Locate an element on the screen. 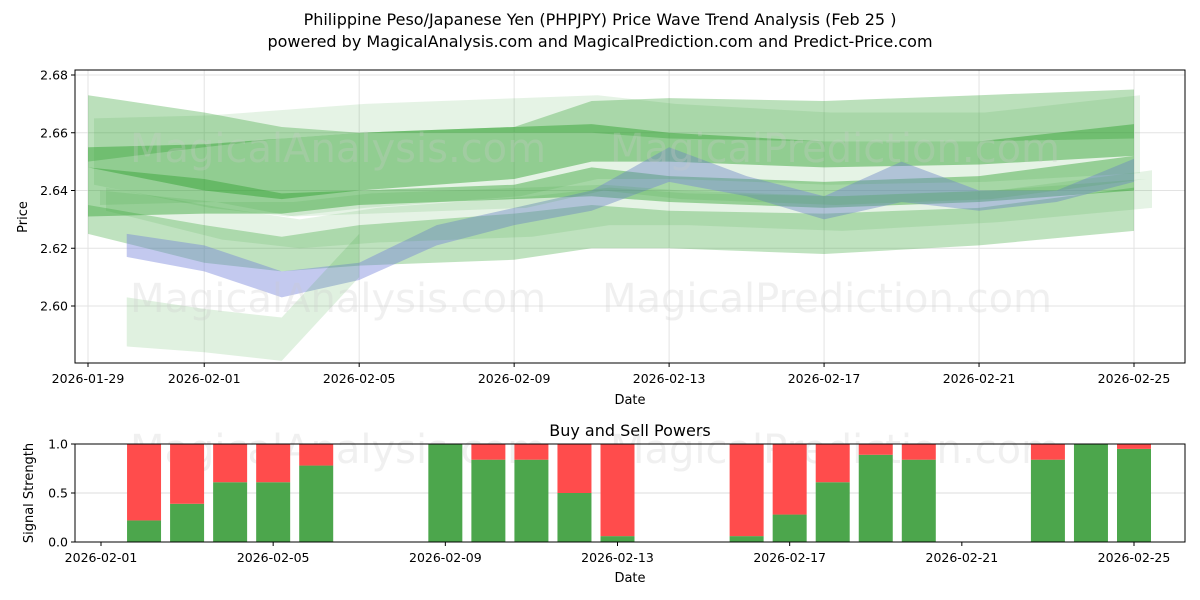  wave-band-green-band-upper is located at coordinates (611, 125).